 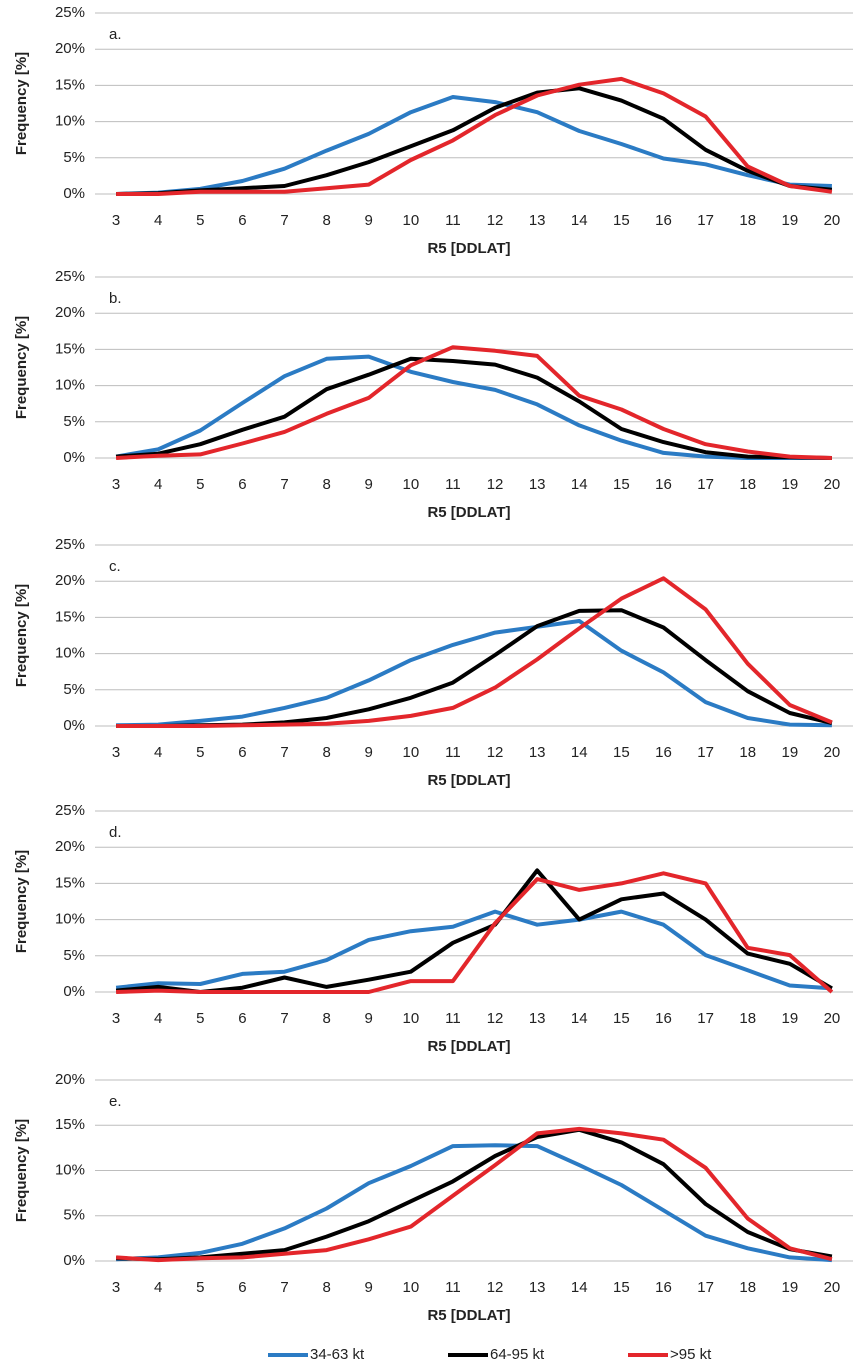 I want to click on legend-label: 34-63 kt, so click(x=337, y=1354).